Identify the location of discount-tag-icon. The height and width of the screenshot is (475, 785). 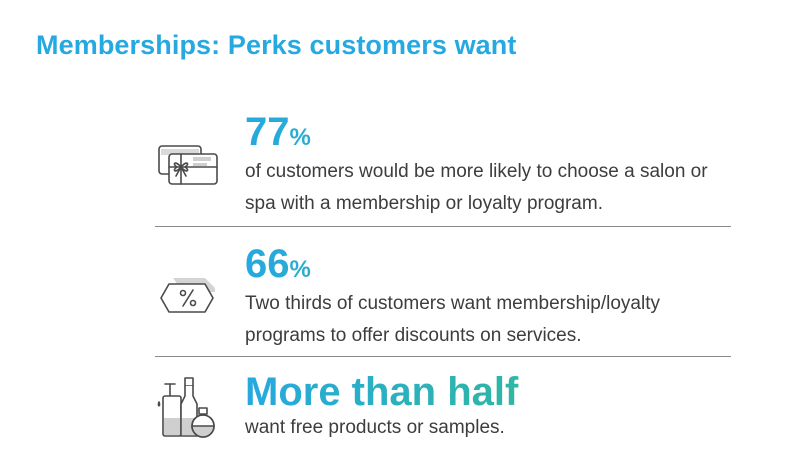
(189, 296).